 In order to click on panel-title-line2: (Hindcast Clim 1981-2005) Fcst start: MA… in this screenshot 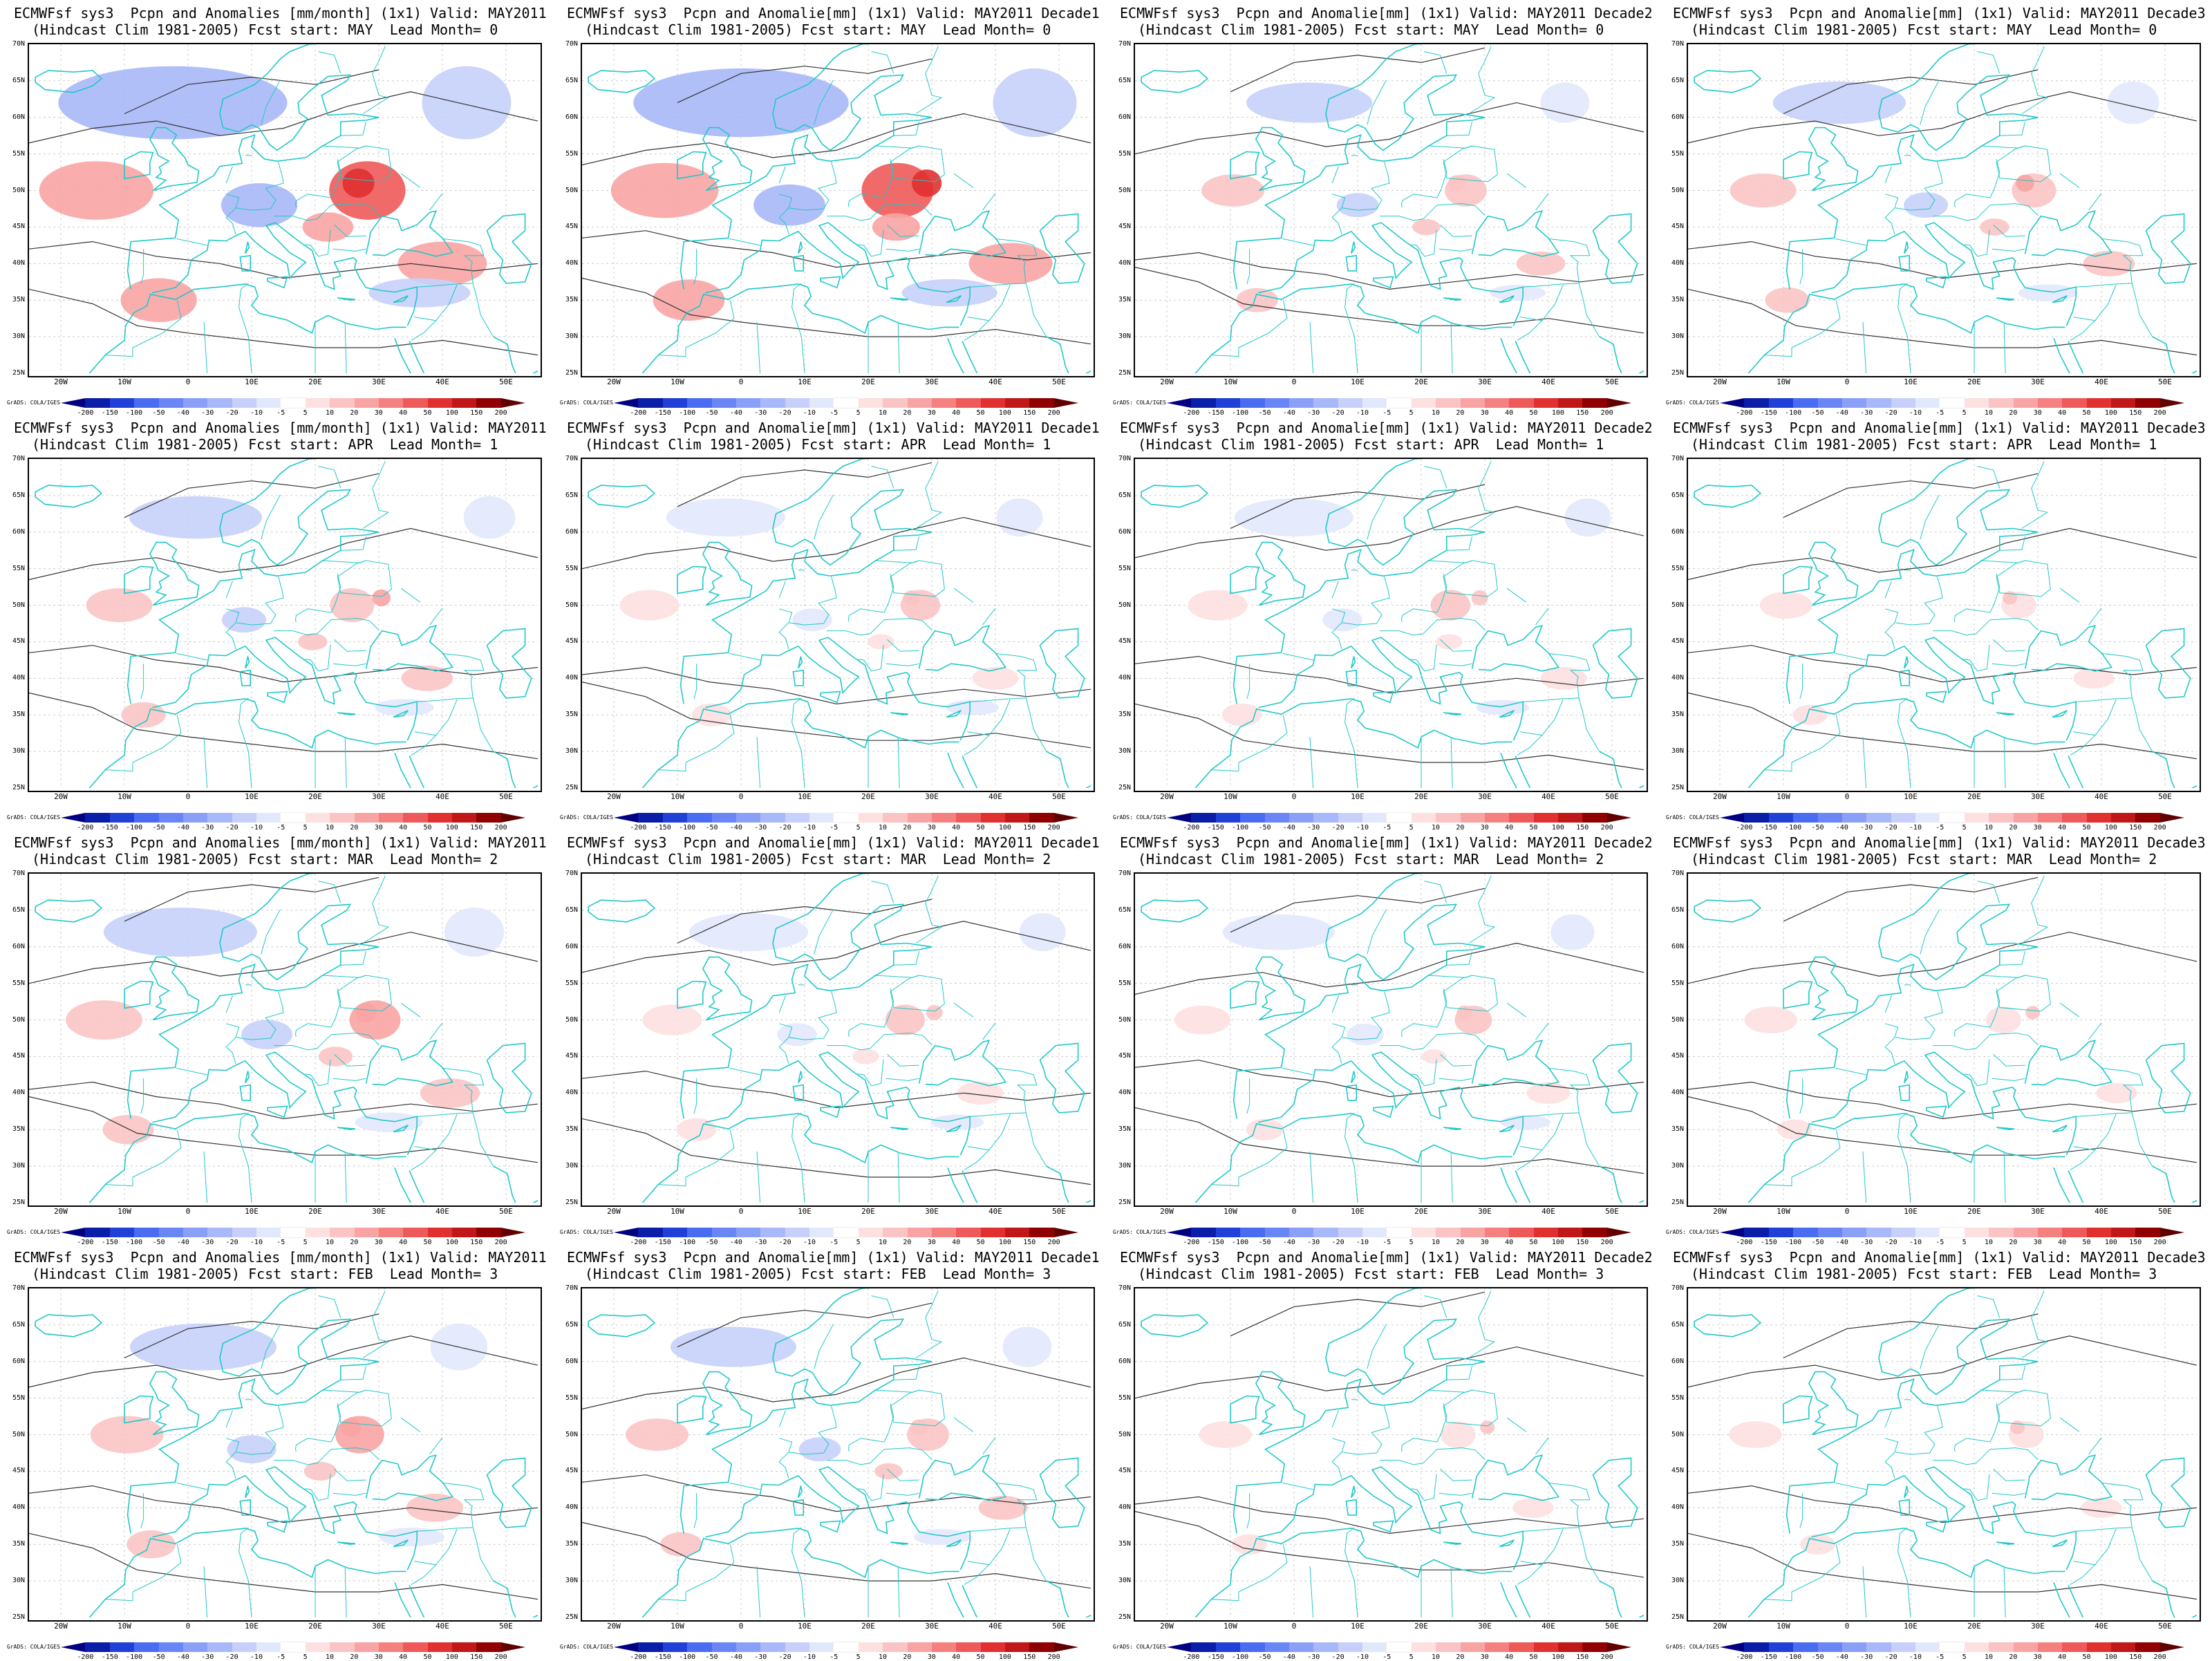, I will do `click(1371, 859)`.